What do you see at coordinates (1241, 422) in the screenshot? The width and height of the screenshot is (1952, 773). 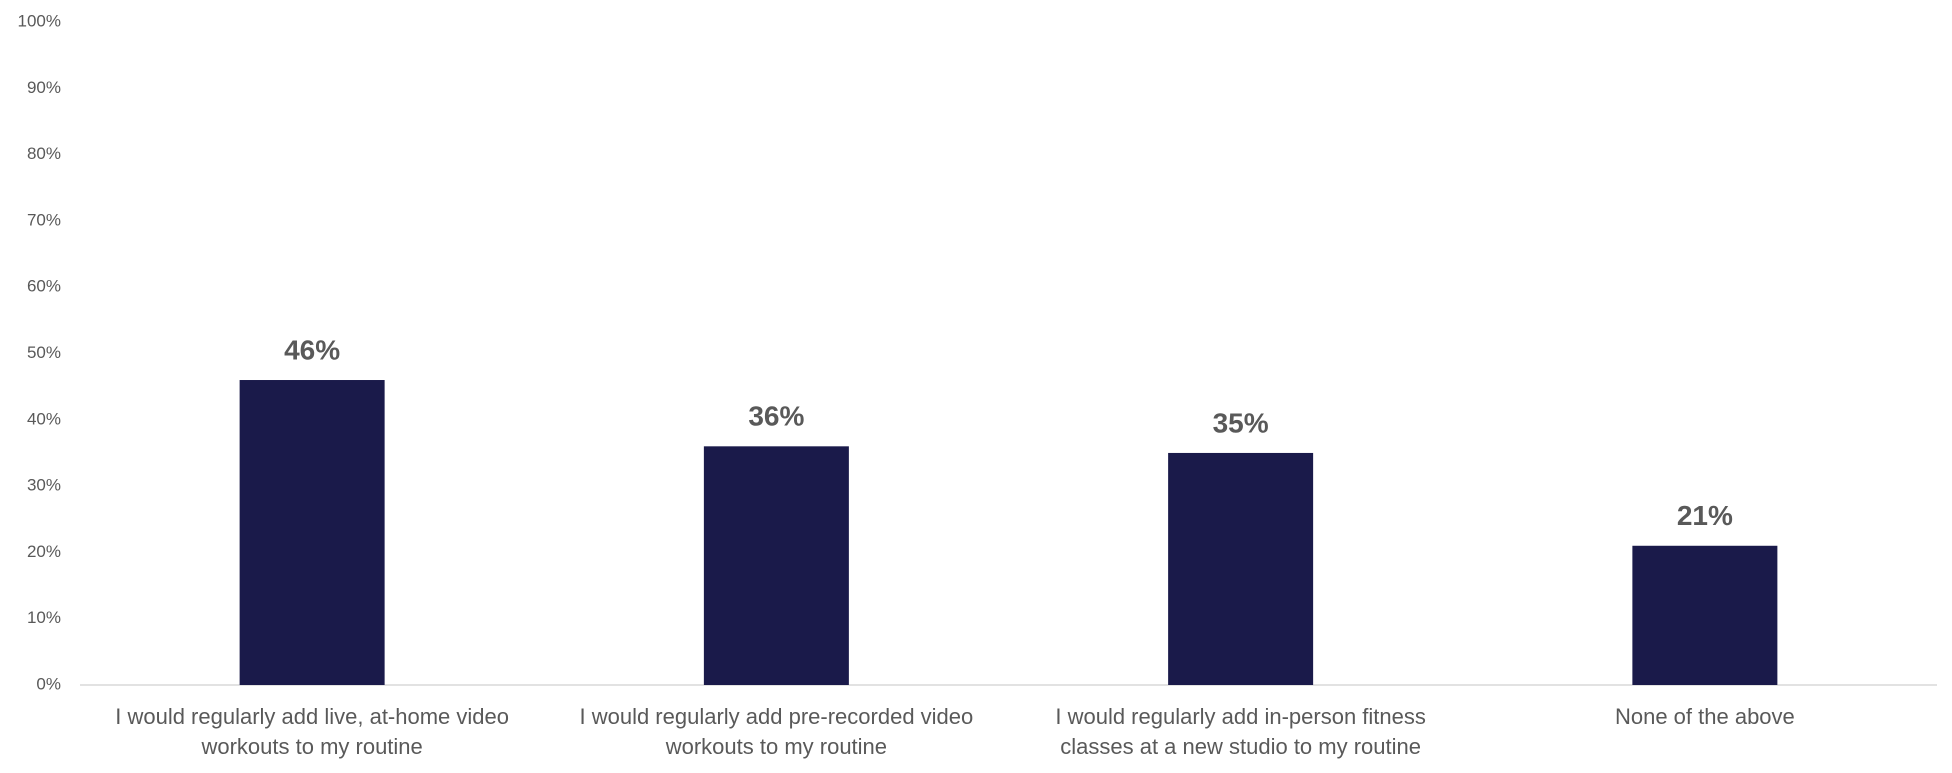 I see `value-label: 35%` at bounding box center [1241, 422].